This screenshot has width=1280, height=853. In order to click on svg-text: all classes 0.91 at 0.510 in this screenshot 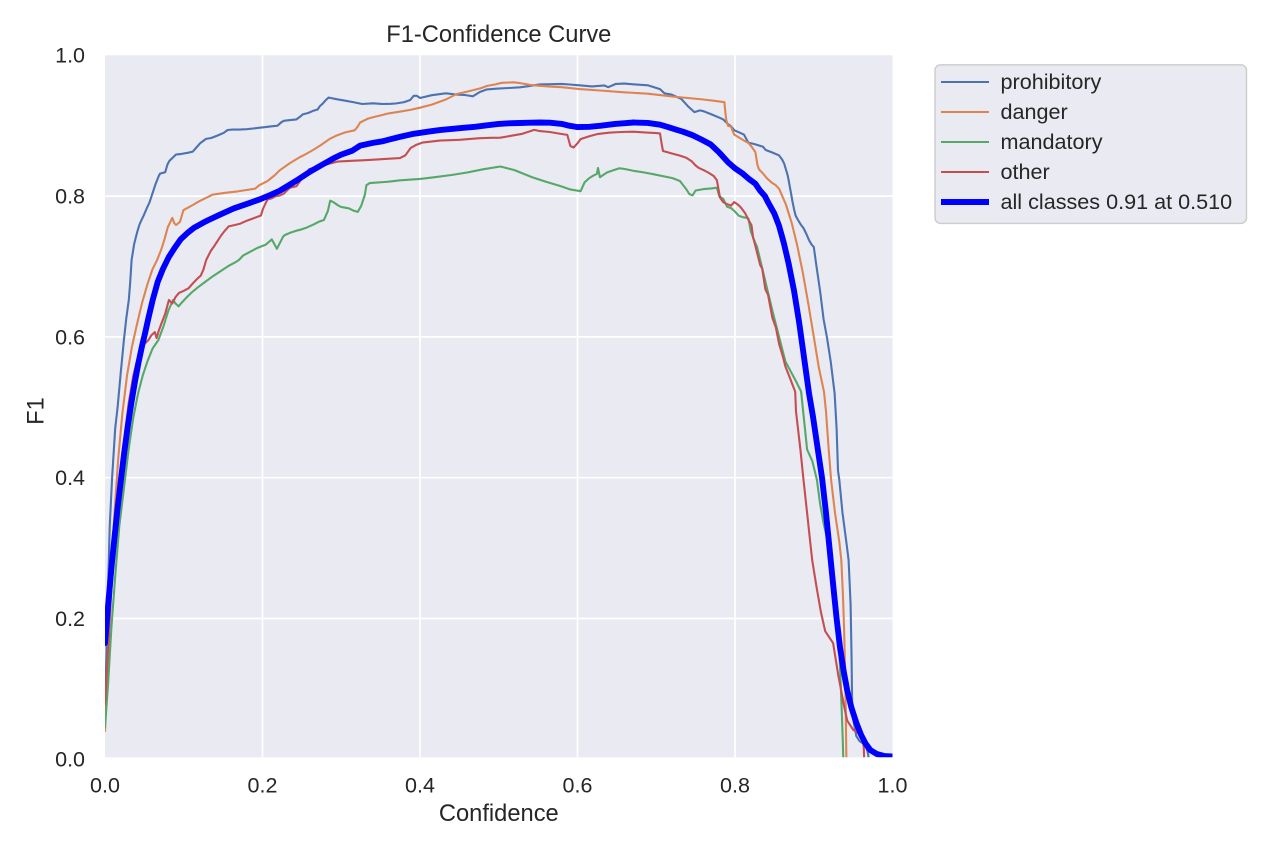, I will do `click(1117, 201)`.